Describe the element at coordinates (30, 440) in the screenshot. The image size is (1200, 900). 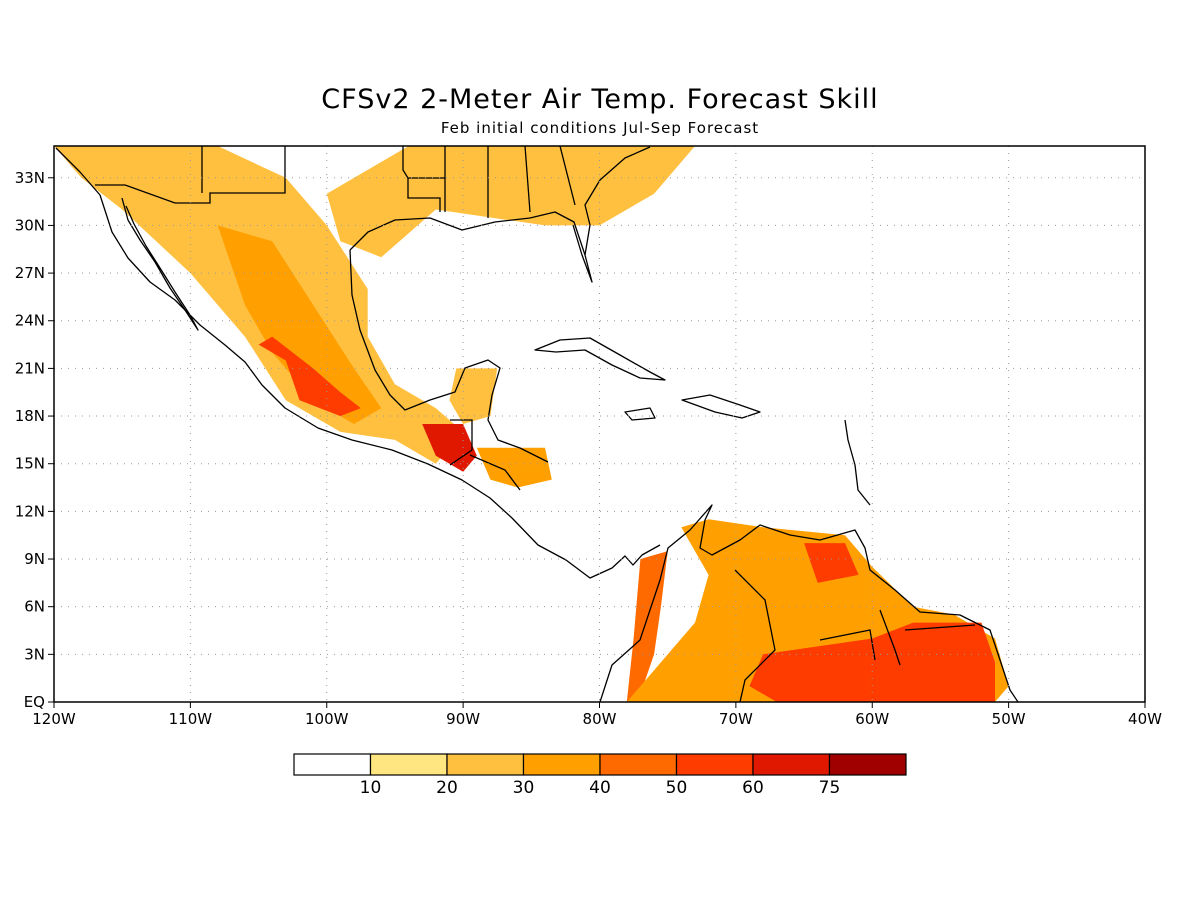
I see `latitude-labels: EQ 3N 6N 9N 12N 15N 18N 21N 24N 27N 30N 33N` at that location.